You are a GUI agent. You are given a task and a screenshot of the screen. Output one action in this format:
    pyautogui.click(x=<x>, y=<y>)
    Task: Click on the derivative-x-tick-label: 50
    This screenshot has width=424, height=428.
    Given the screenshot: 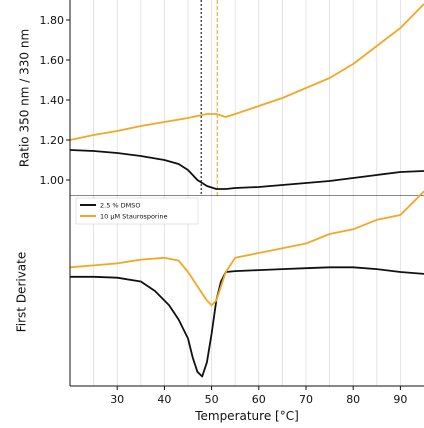 What is the action you would take?
    pyautogui.click(x=212, y=399)
    